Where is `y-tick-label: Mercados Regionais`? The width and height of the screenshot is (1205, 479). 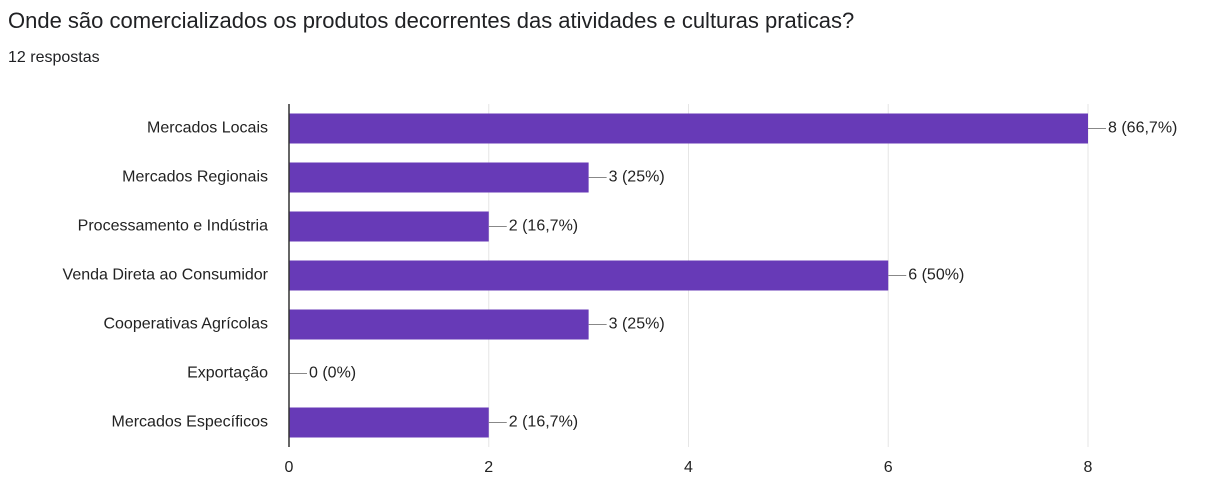
y-tick-label: Mercados Regionais is located at coordinates (195, 177).